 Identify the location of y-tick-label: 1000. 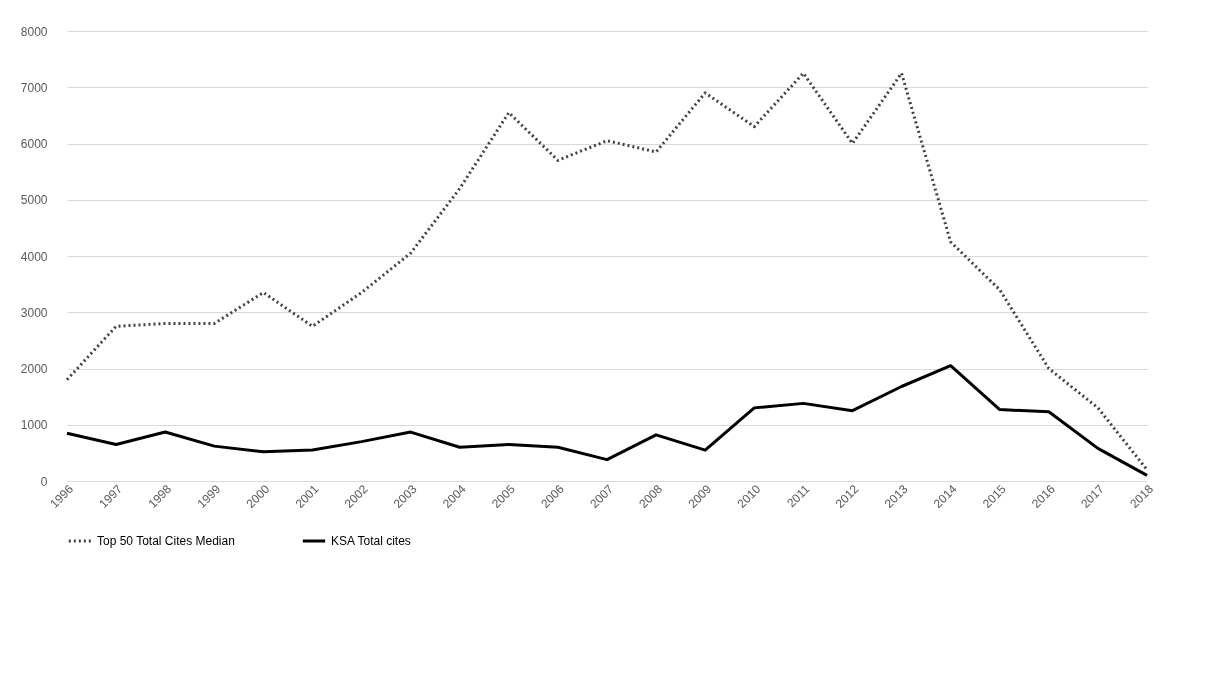
(34, 425).